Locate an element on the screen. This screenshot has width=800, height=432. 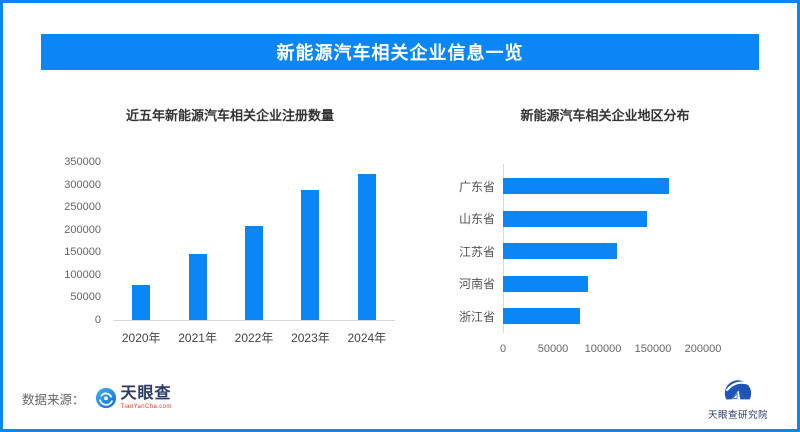
header-banner: 新能源汽车相关企业信息一览 is located at coordinates (400, 52).